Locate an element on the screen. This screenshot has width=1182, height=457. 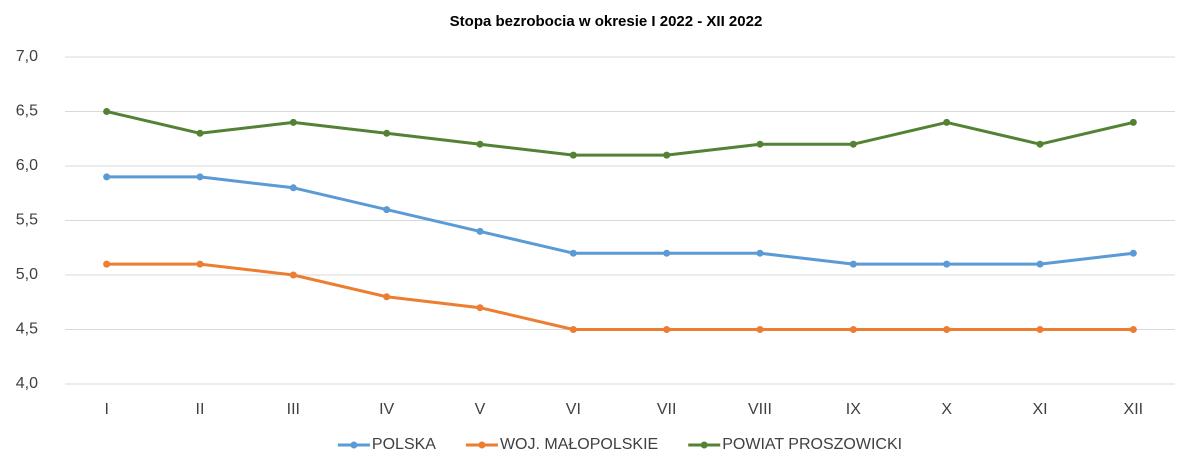
y-tick-label: 5,0 is located at coordinates (27, 274).